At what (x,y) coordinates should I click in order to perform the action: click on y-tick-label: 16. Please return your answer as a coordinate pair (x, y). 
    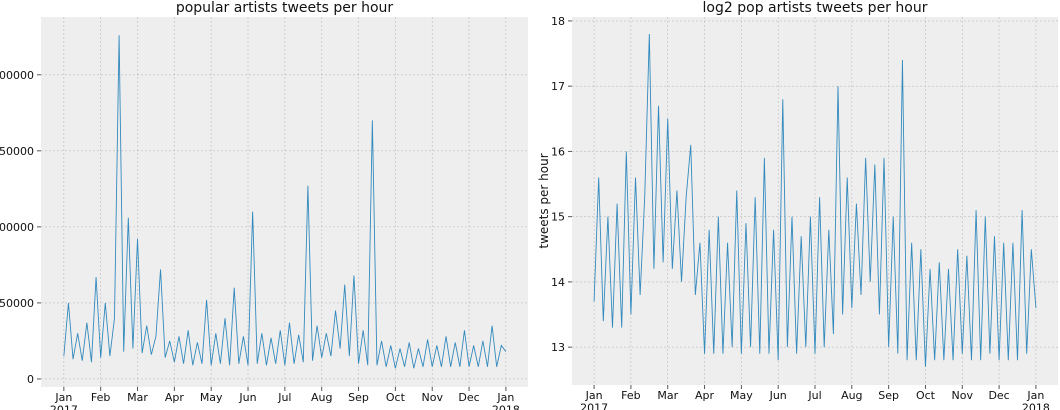
    Looking at the image, I should click on (558, 151).